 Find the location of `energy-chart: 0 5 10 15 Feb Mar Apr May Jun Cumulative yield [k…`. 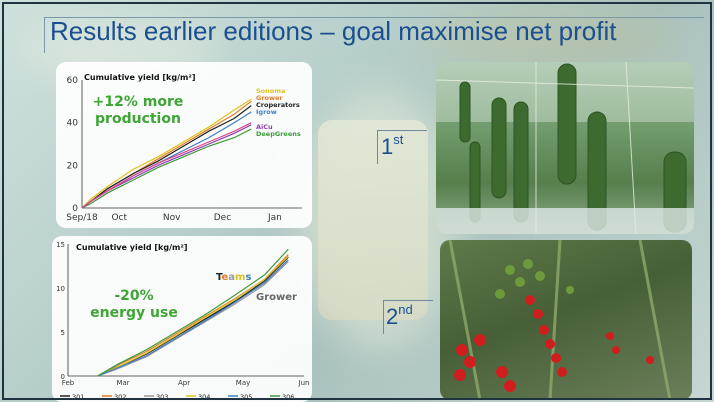

energy-chart: 0 5 10 15 Feb Mar Apr May Jun Cumulative yield [k… is located at coordinates (183, 321).